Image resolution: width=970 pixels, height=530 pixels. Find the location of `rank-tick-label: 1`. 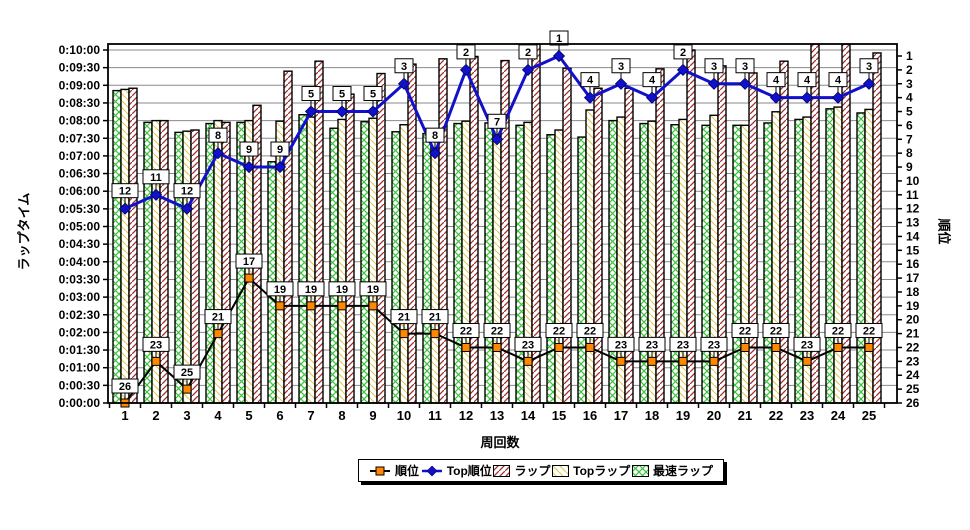

rank-tick-label: 1 is located at coordinates (909, 56).